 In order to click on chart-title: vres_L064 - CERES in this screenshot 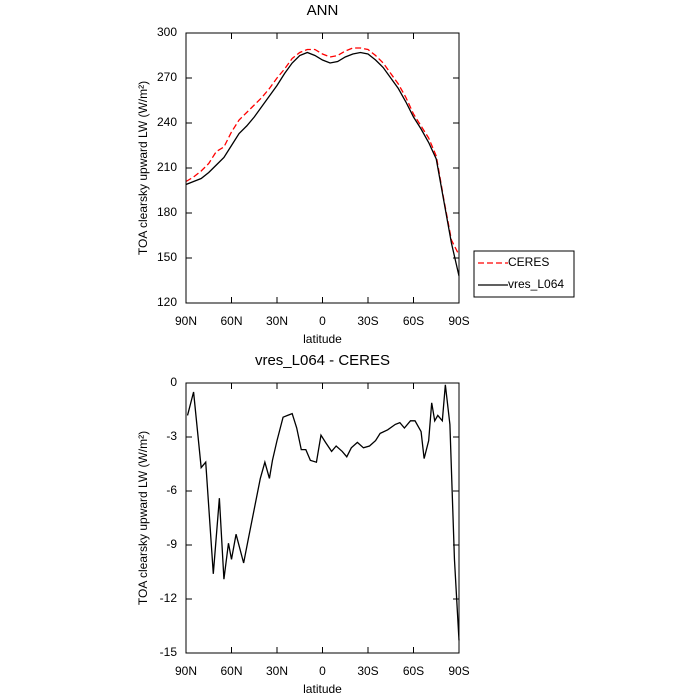, I will do `click(322, 360)`.